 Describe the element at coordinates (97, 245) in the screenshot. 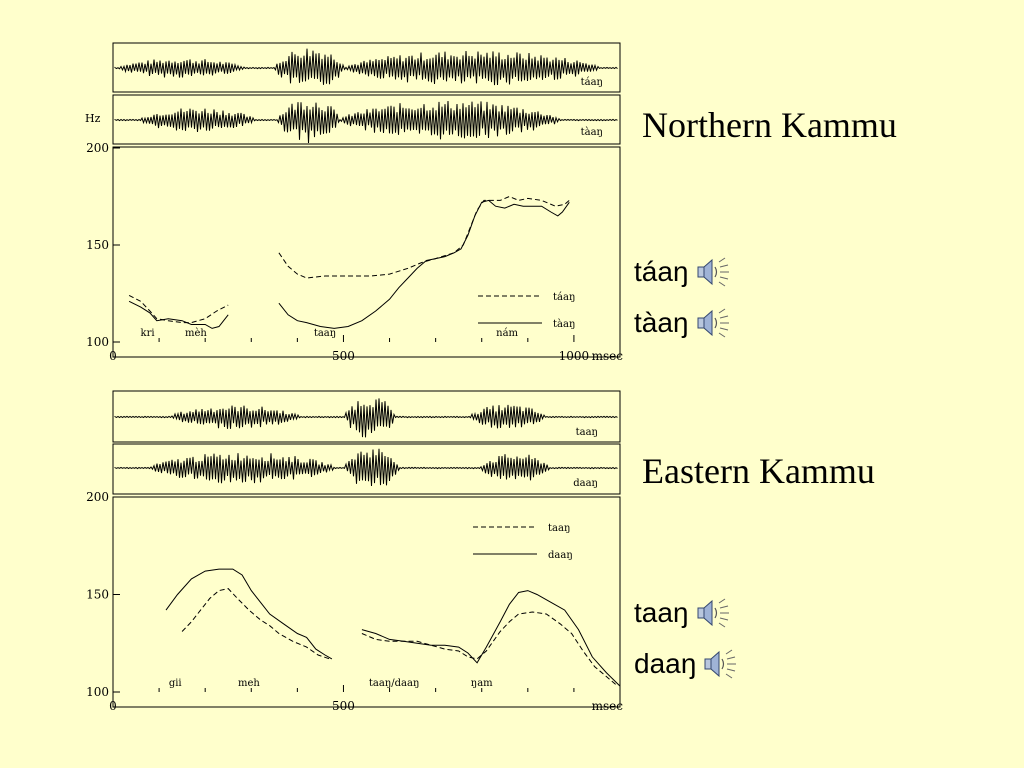

I see `n-ytick-label: 150` at that location.